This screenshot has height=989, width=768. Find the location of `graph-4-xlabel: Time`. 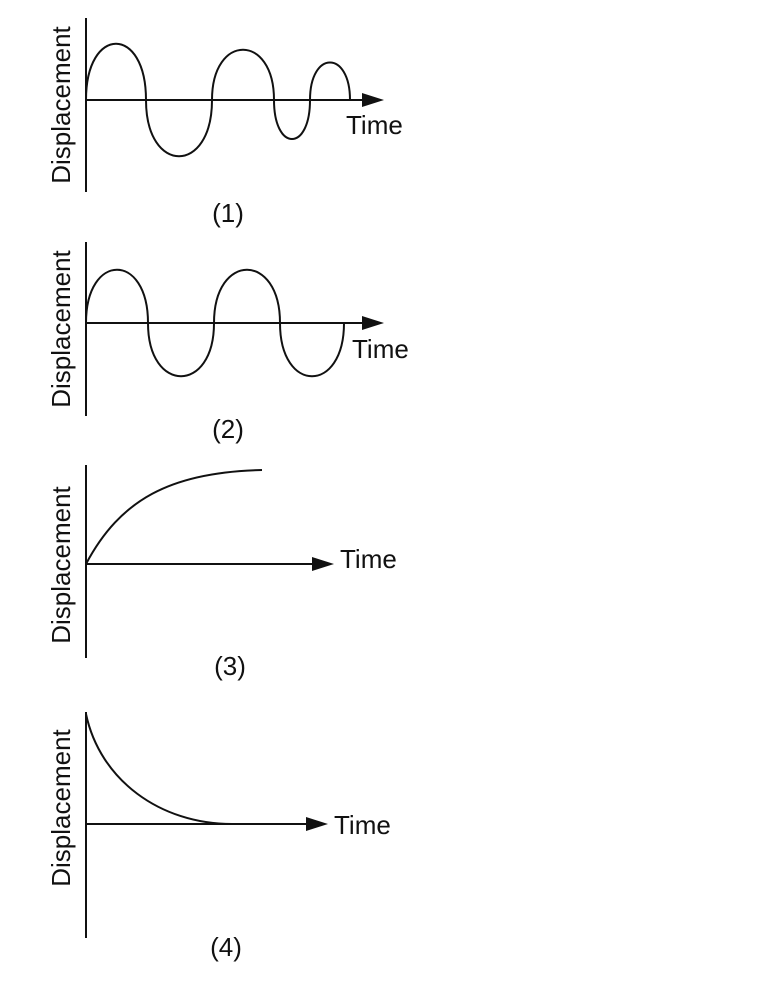

graph-4-xlabel: Time is located at coordinates (362, 825).